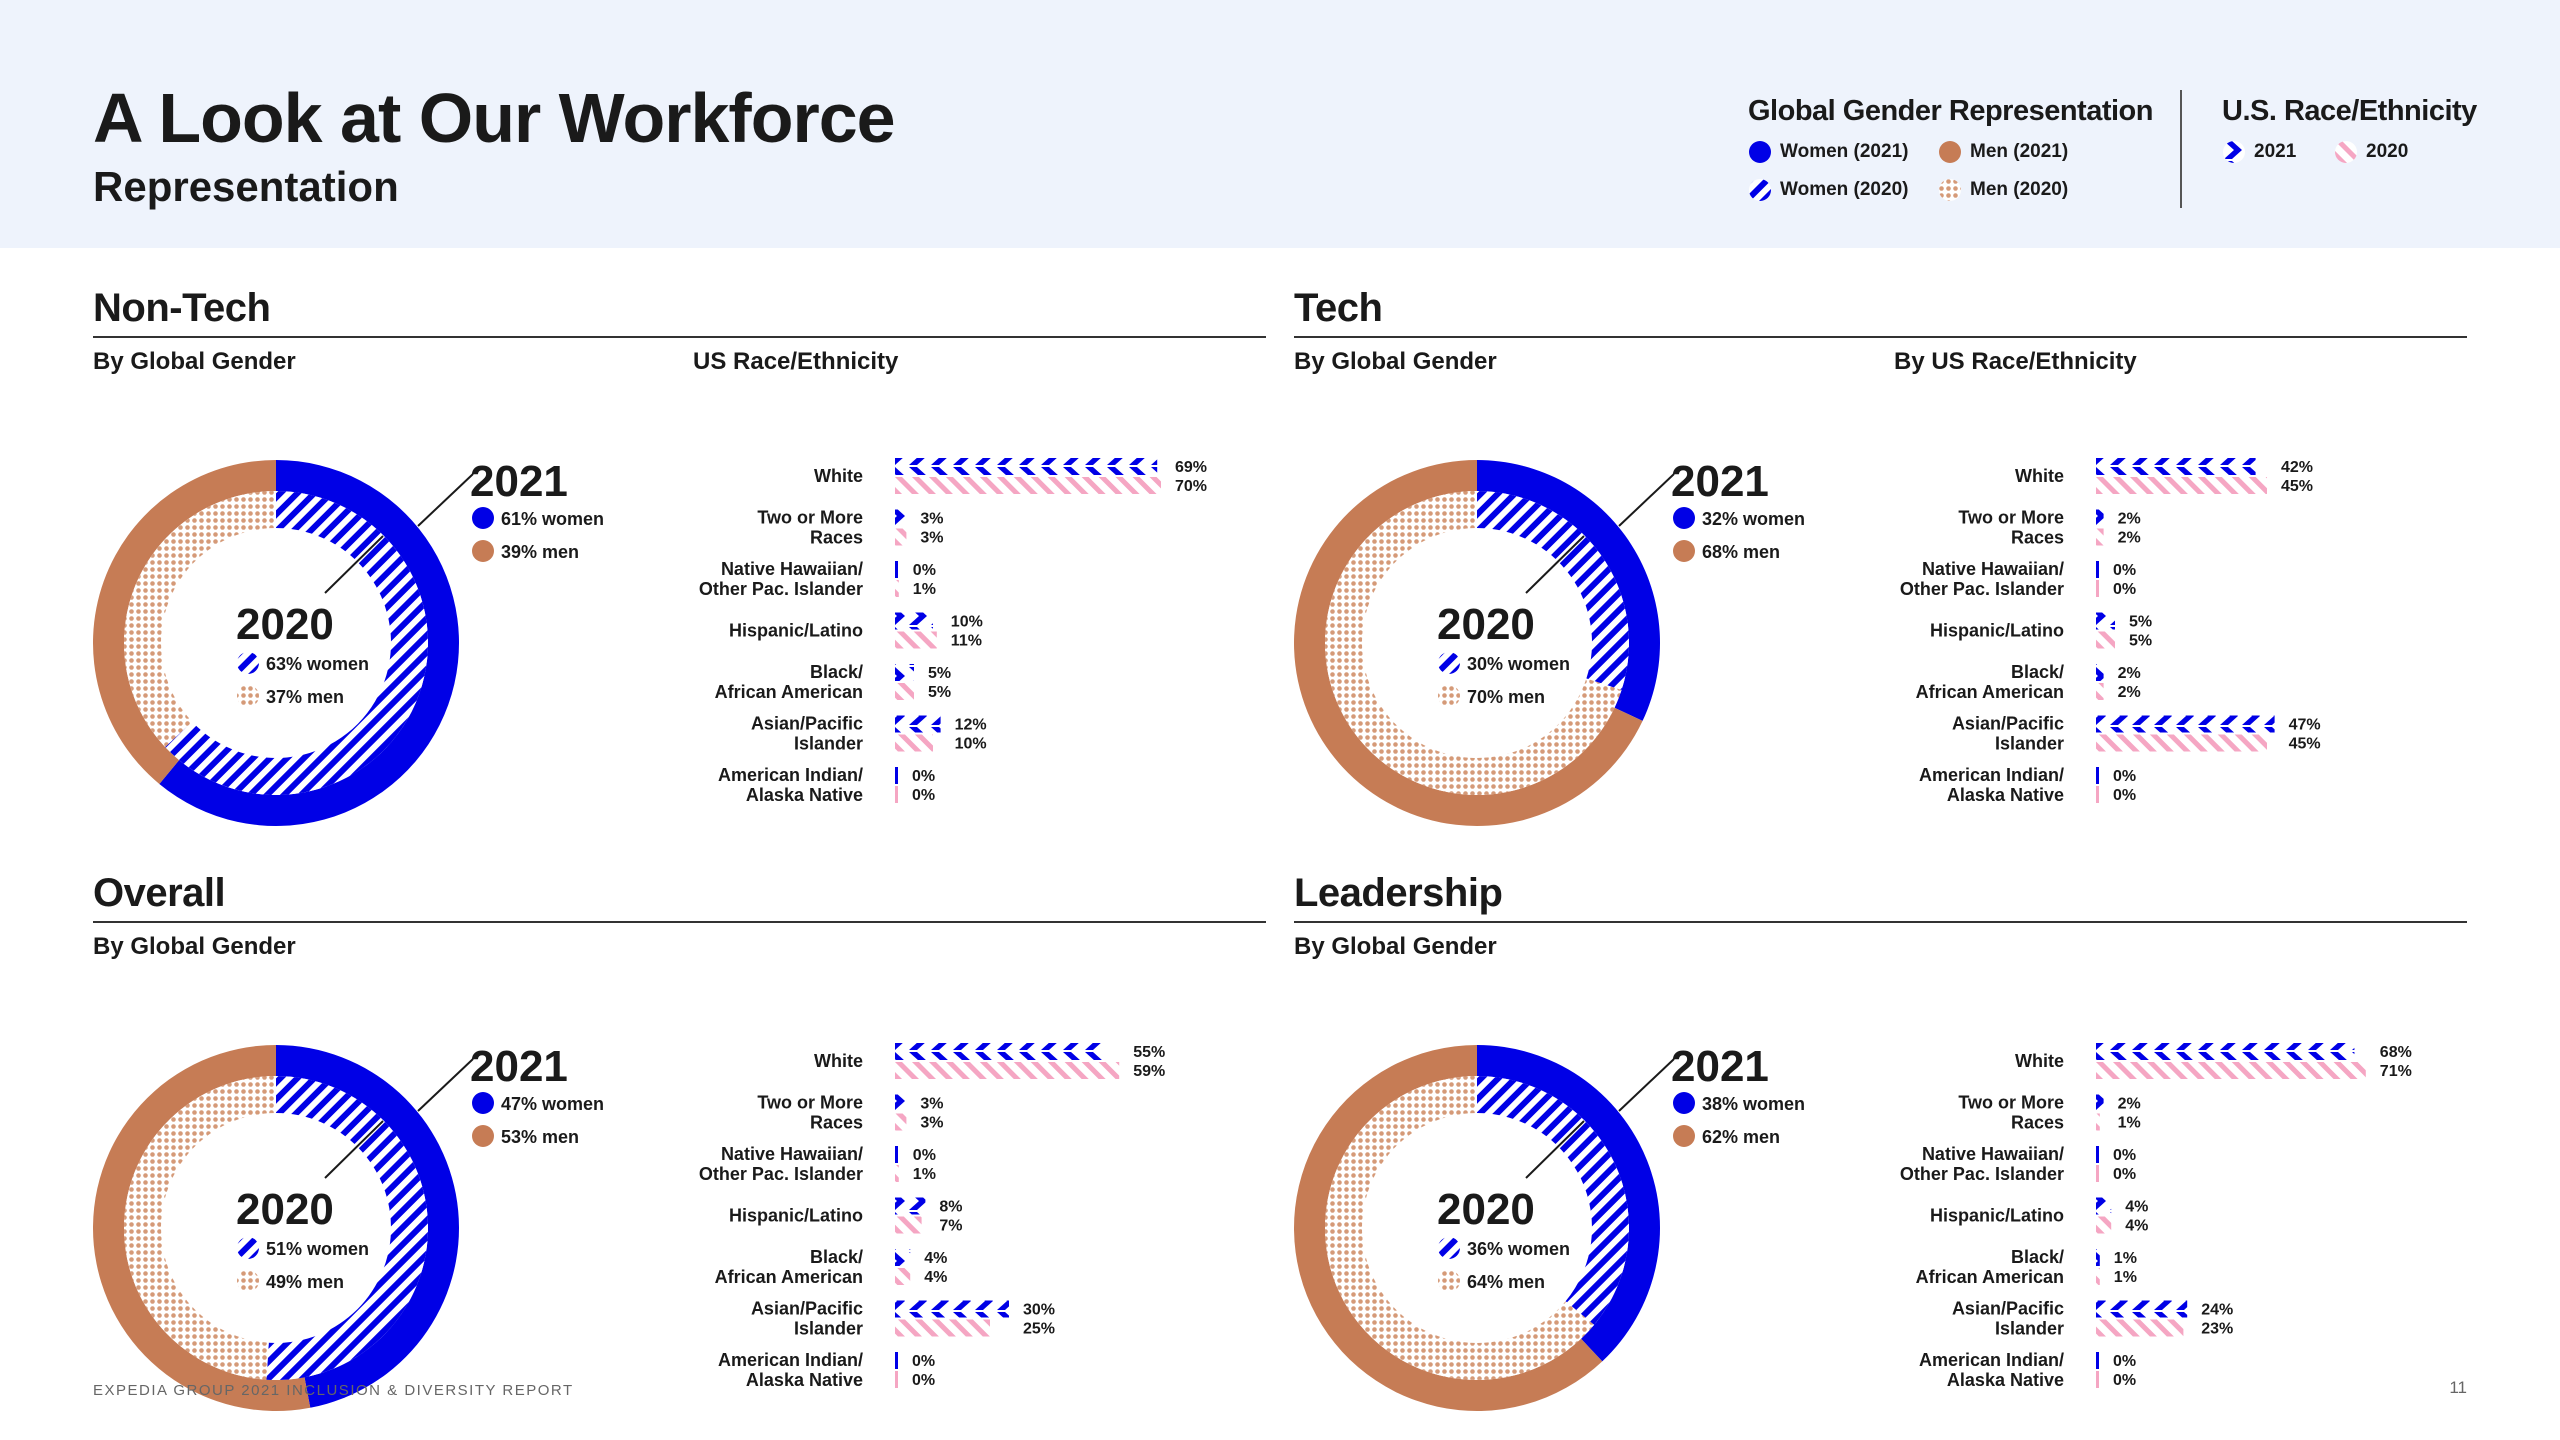 The image size is (2560, 1440). Describe the element at coordinates (540, 552) in the screenshot. I see `men-2021-value: 39% men` at that location.